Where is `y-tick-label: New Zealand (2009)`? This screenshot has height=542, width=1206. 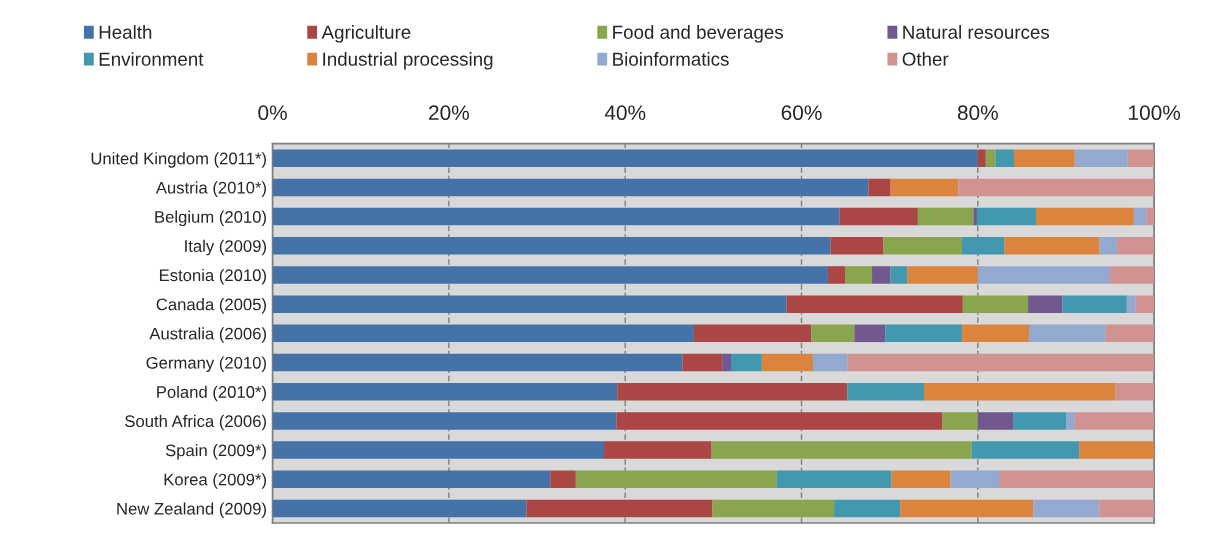 y-tick-label: New Zealand (2009) is located at coordinates (191, 510).